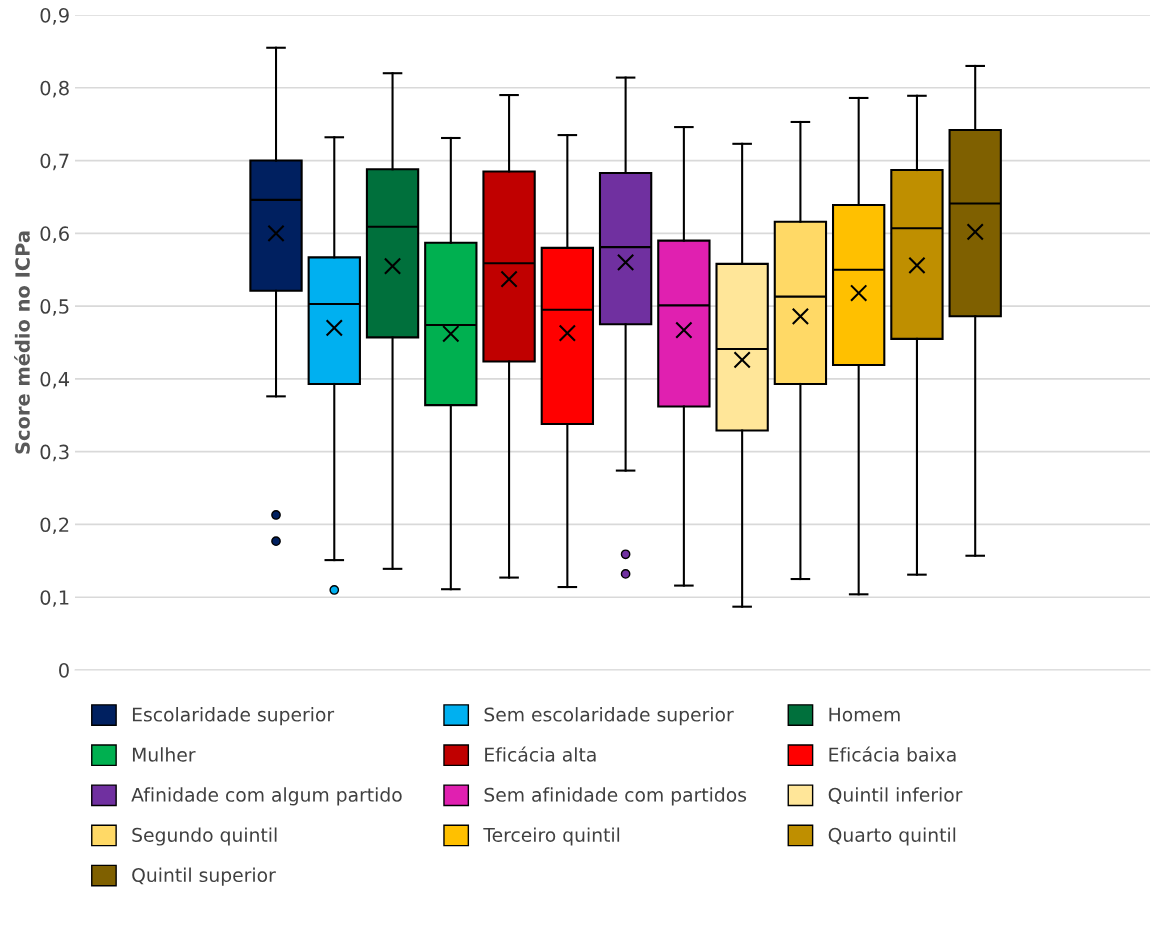  Describe the element at coordinates (204, 836) in the screenshot. I see `legend-label: Segundo quintil` at that location.